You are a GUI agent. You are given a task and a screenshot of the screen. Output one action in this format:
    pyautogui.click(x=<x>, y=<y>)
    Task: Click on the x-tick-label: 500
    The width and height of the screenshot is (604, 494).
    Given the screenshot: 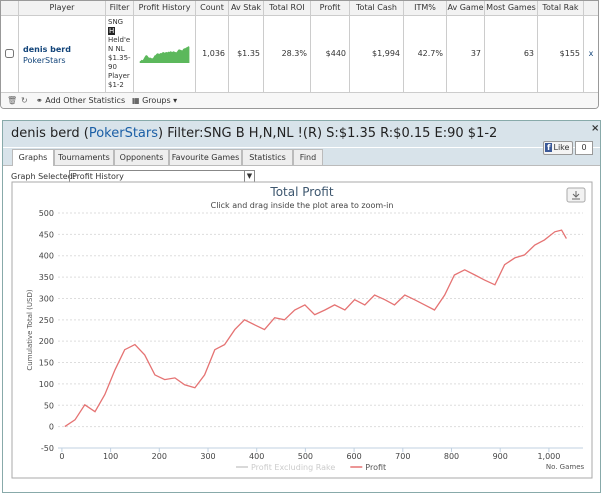 What is the action you would take?
    pyautogui.click(x=305, y=456)
    